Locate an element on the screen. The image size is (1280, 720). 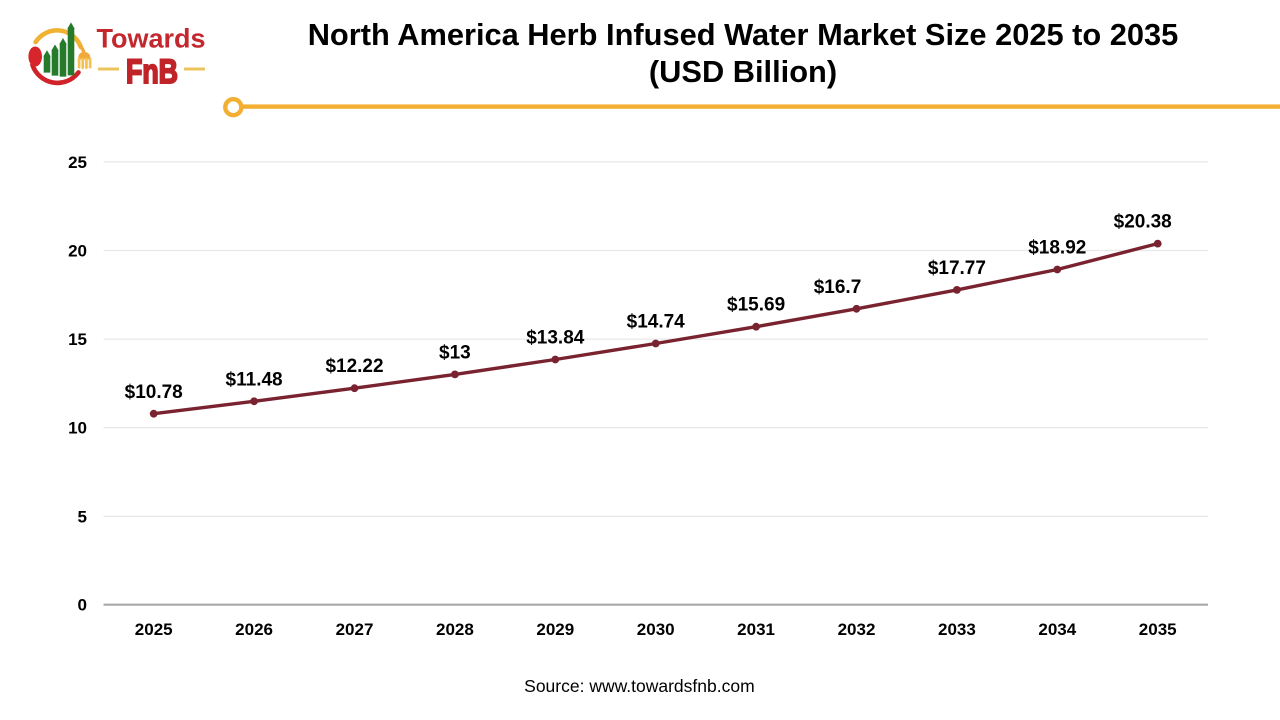
svg-text: Source: www.towardsfnb.com is located at coordinates (639, 686).